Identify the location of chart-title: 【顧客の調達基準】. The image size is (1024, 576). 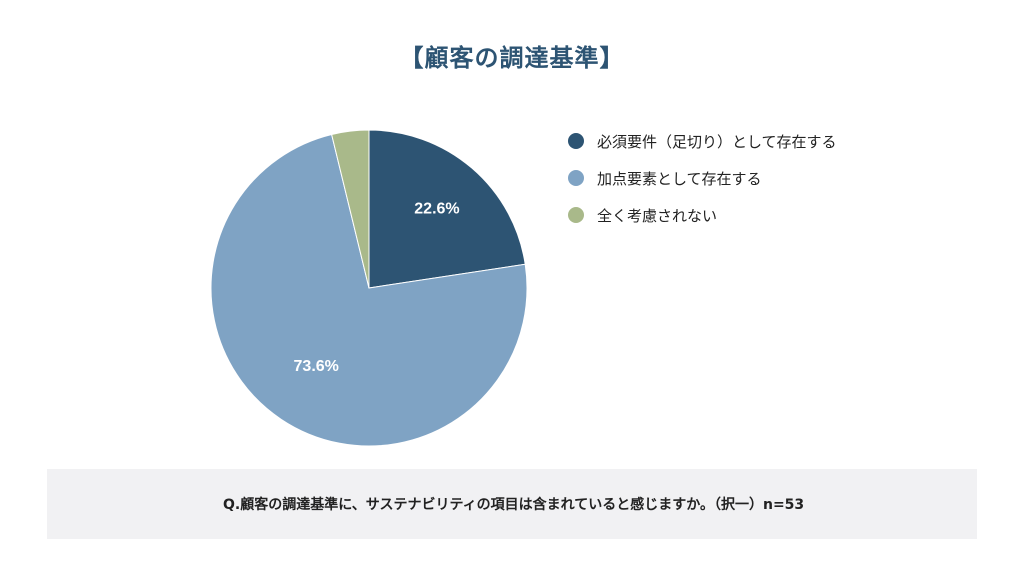
(512, 58).